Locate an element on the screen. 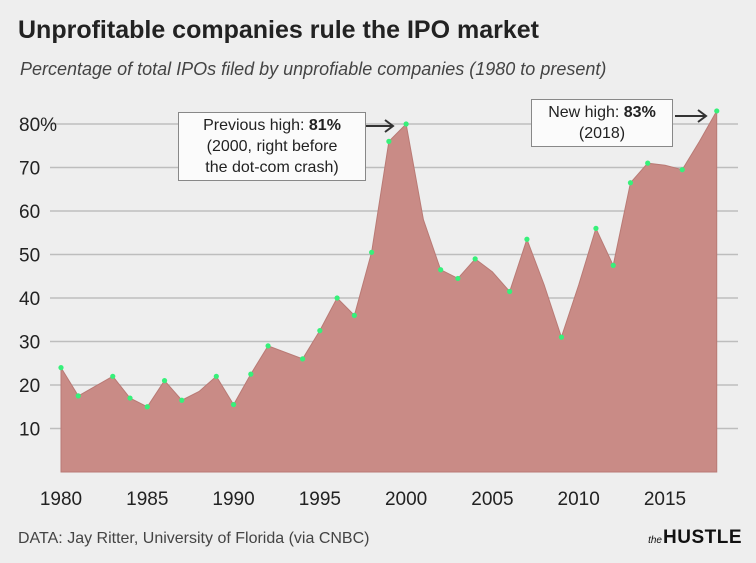  x-tick-label: 2010 is located at coordinates (579, 499).